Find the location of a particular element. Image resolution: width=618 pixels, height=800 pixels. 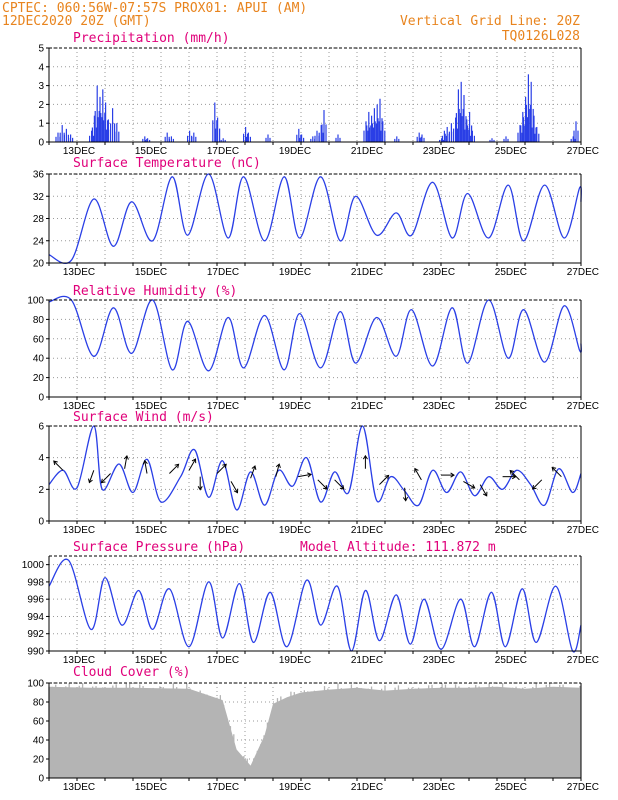

series-line is located at coordinates (315, 605).